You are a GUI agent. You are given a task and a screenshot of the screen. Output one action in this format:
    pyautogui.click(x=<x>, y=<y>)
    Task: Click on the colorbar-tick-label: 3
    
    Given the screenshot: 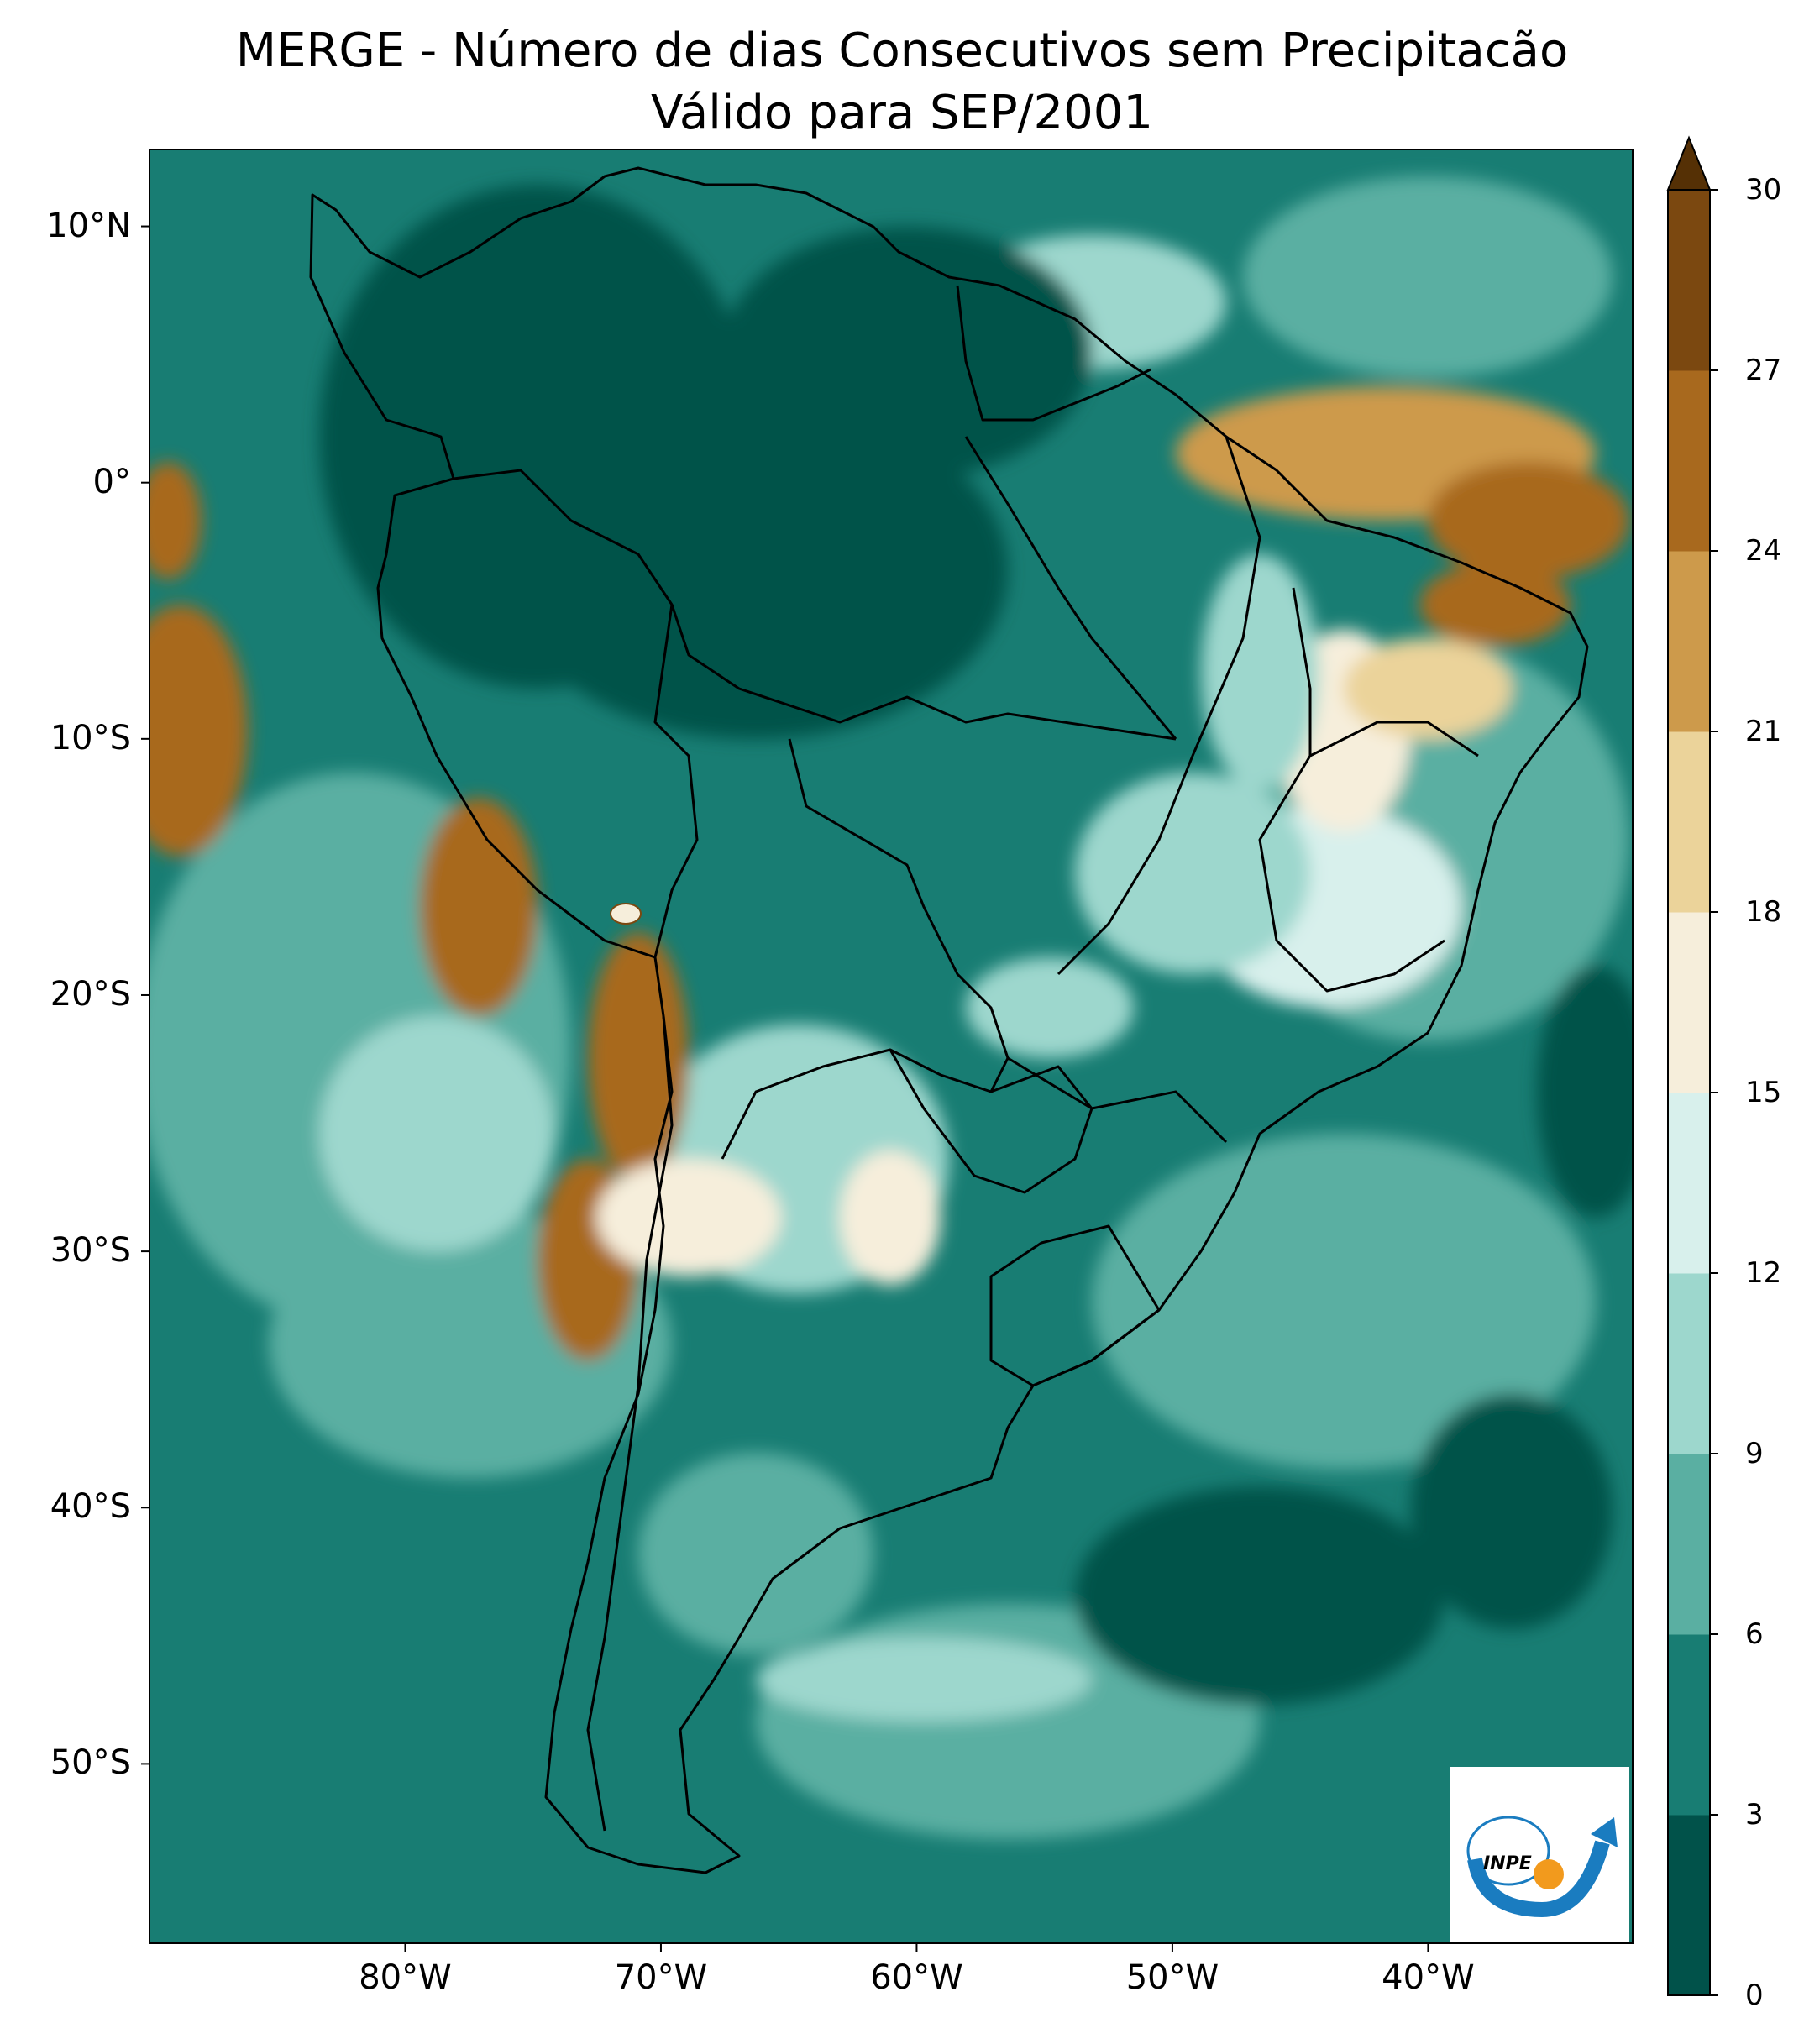 What is the action you would take?
    pyautogui.click(x=1754, y=1815)
    